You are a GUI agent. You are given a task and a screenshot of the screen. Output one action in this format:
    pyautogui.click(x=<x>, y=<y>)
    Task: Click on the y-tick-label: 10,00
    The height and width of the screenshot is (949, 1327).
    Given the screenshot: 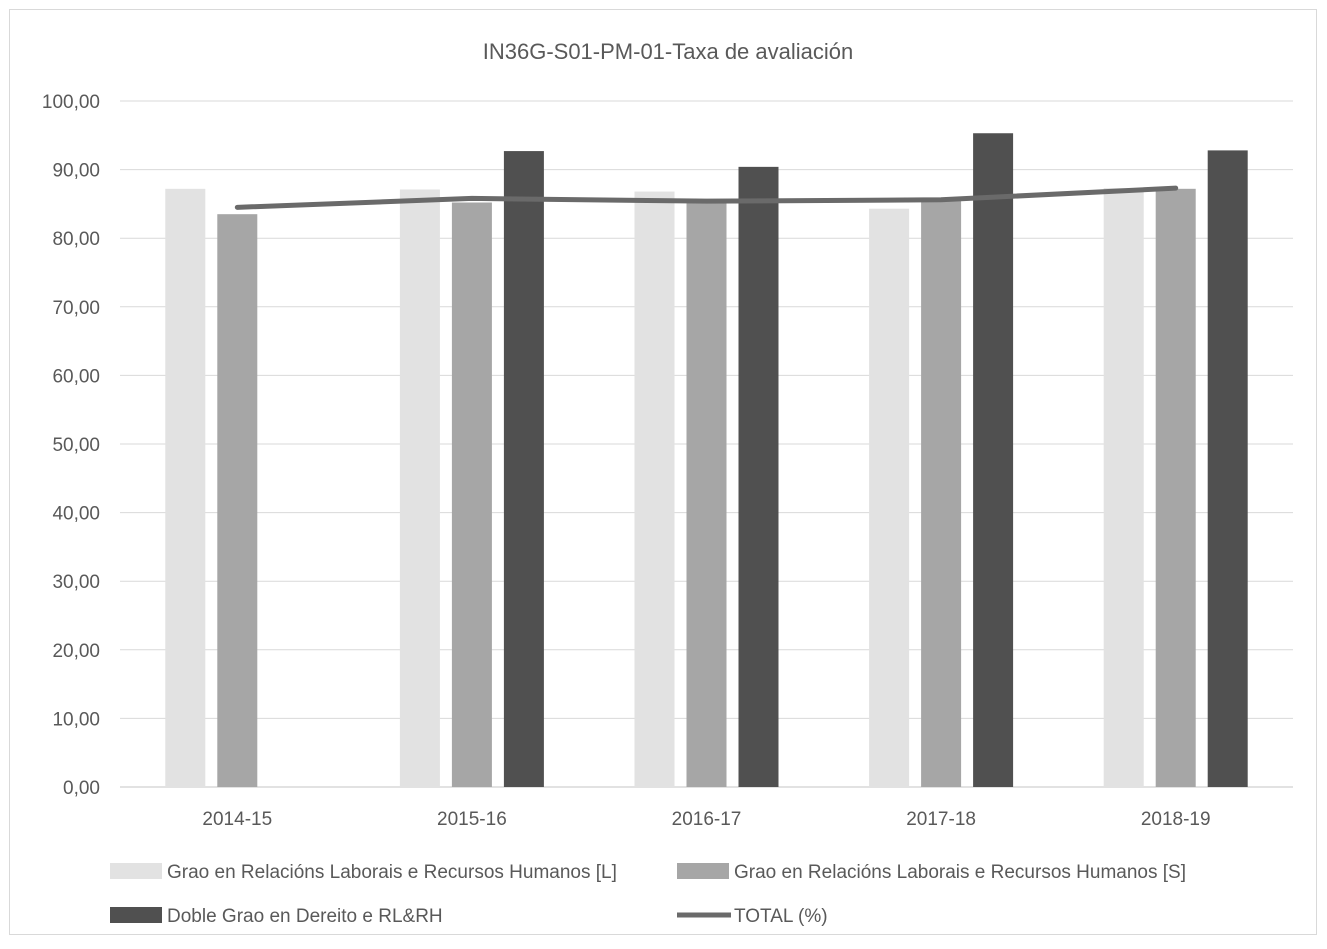 What is the action you would take?
    pyautogui.click(x=76, y=719)
    